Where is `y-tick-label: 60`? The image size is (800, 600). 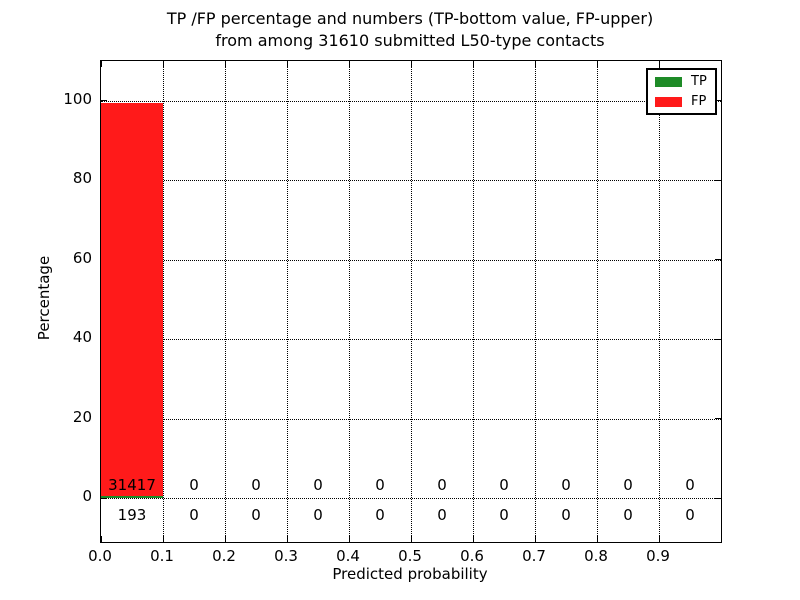
y-tick-label: 60 is located at coordinates (82, 257).